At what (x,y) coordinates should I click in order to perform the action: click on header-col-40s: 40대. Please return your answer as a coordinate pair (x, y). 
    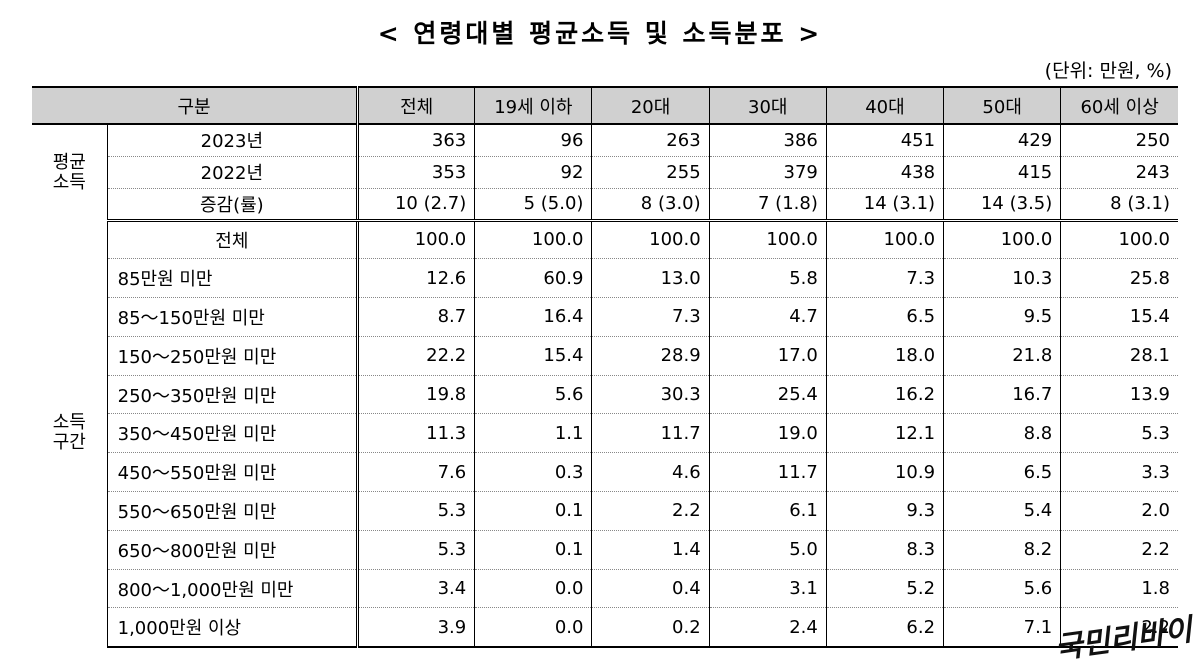
    Looking at the image, I should click on (884, 105).